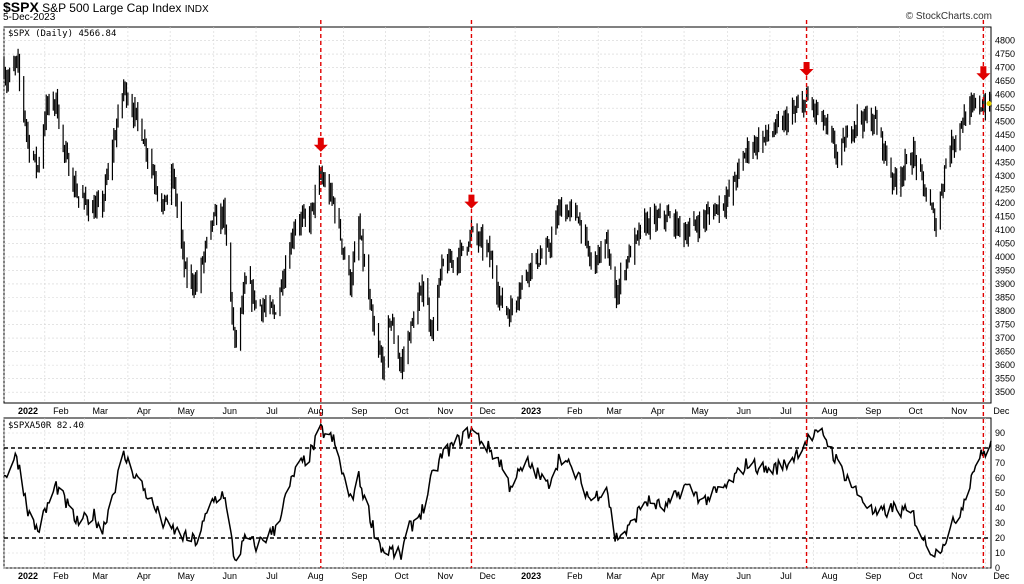 The height and width of the screenshot is (584, 1024). I want to click on price-y-tick-label: 4250, so click(1005, 189).